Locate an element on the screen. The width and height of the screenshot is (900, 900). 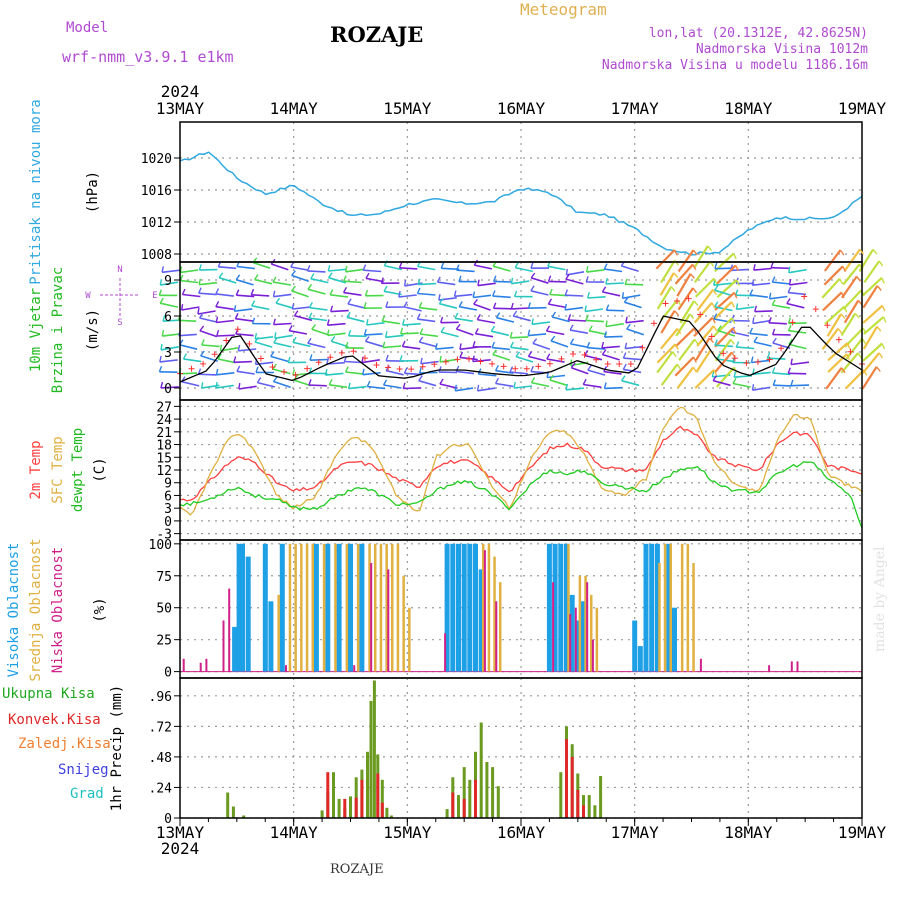
bottom-day-label: 15MAY is located at coordinates (407, 832).